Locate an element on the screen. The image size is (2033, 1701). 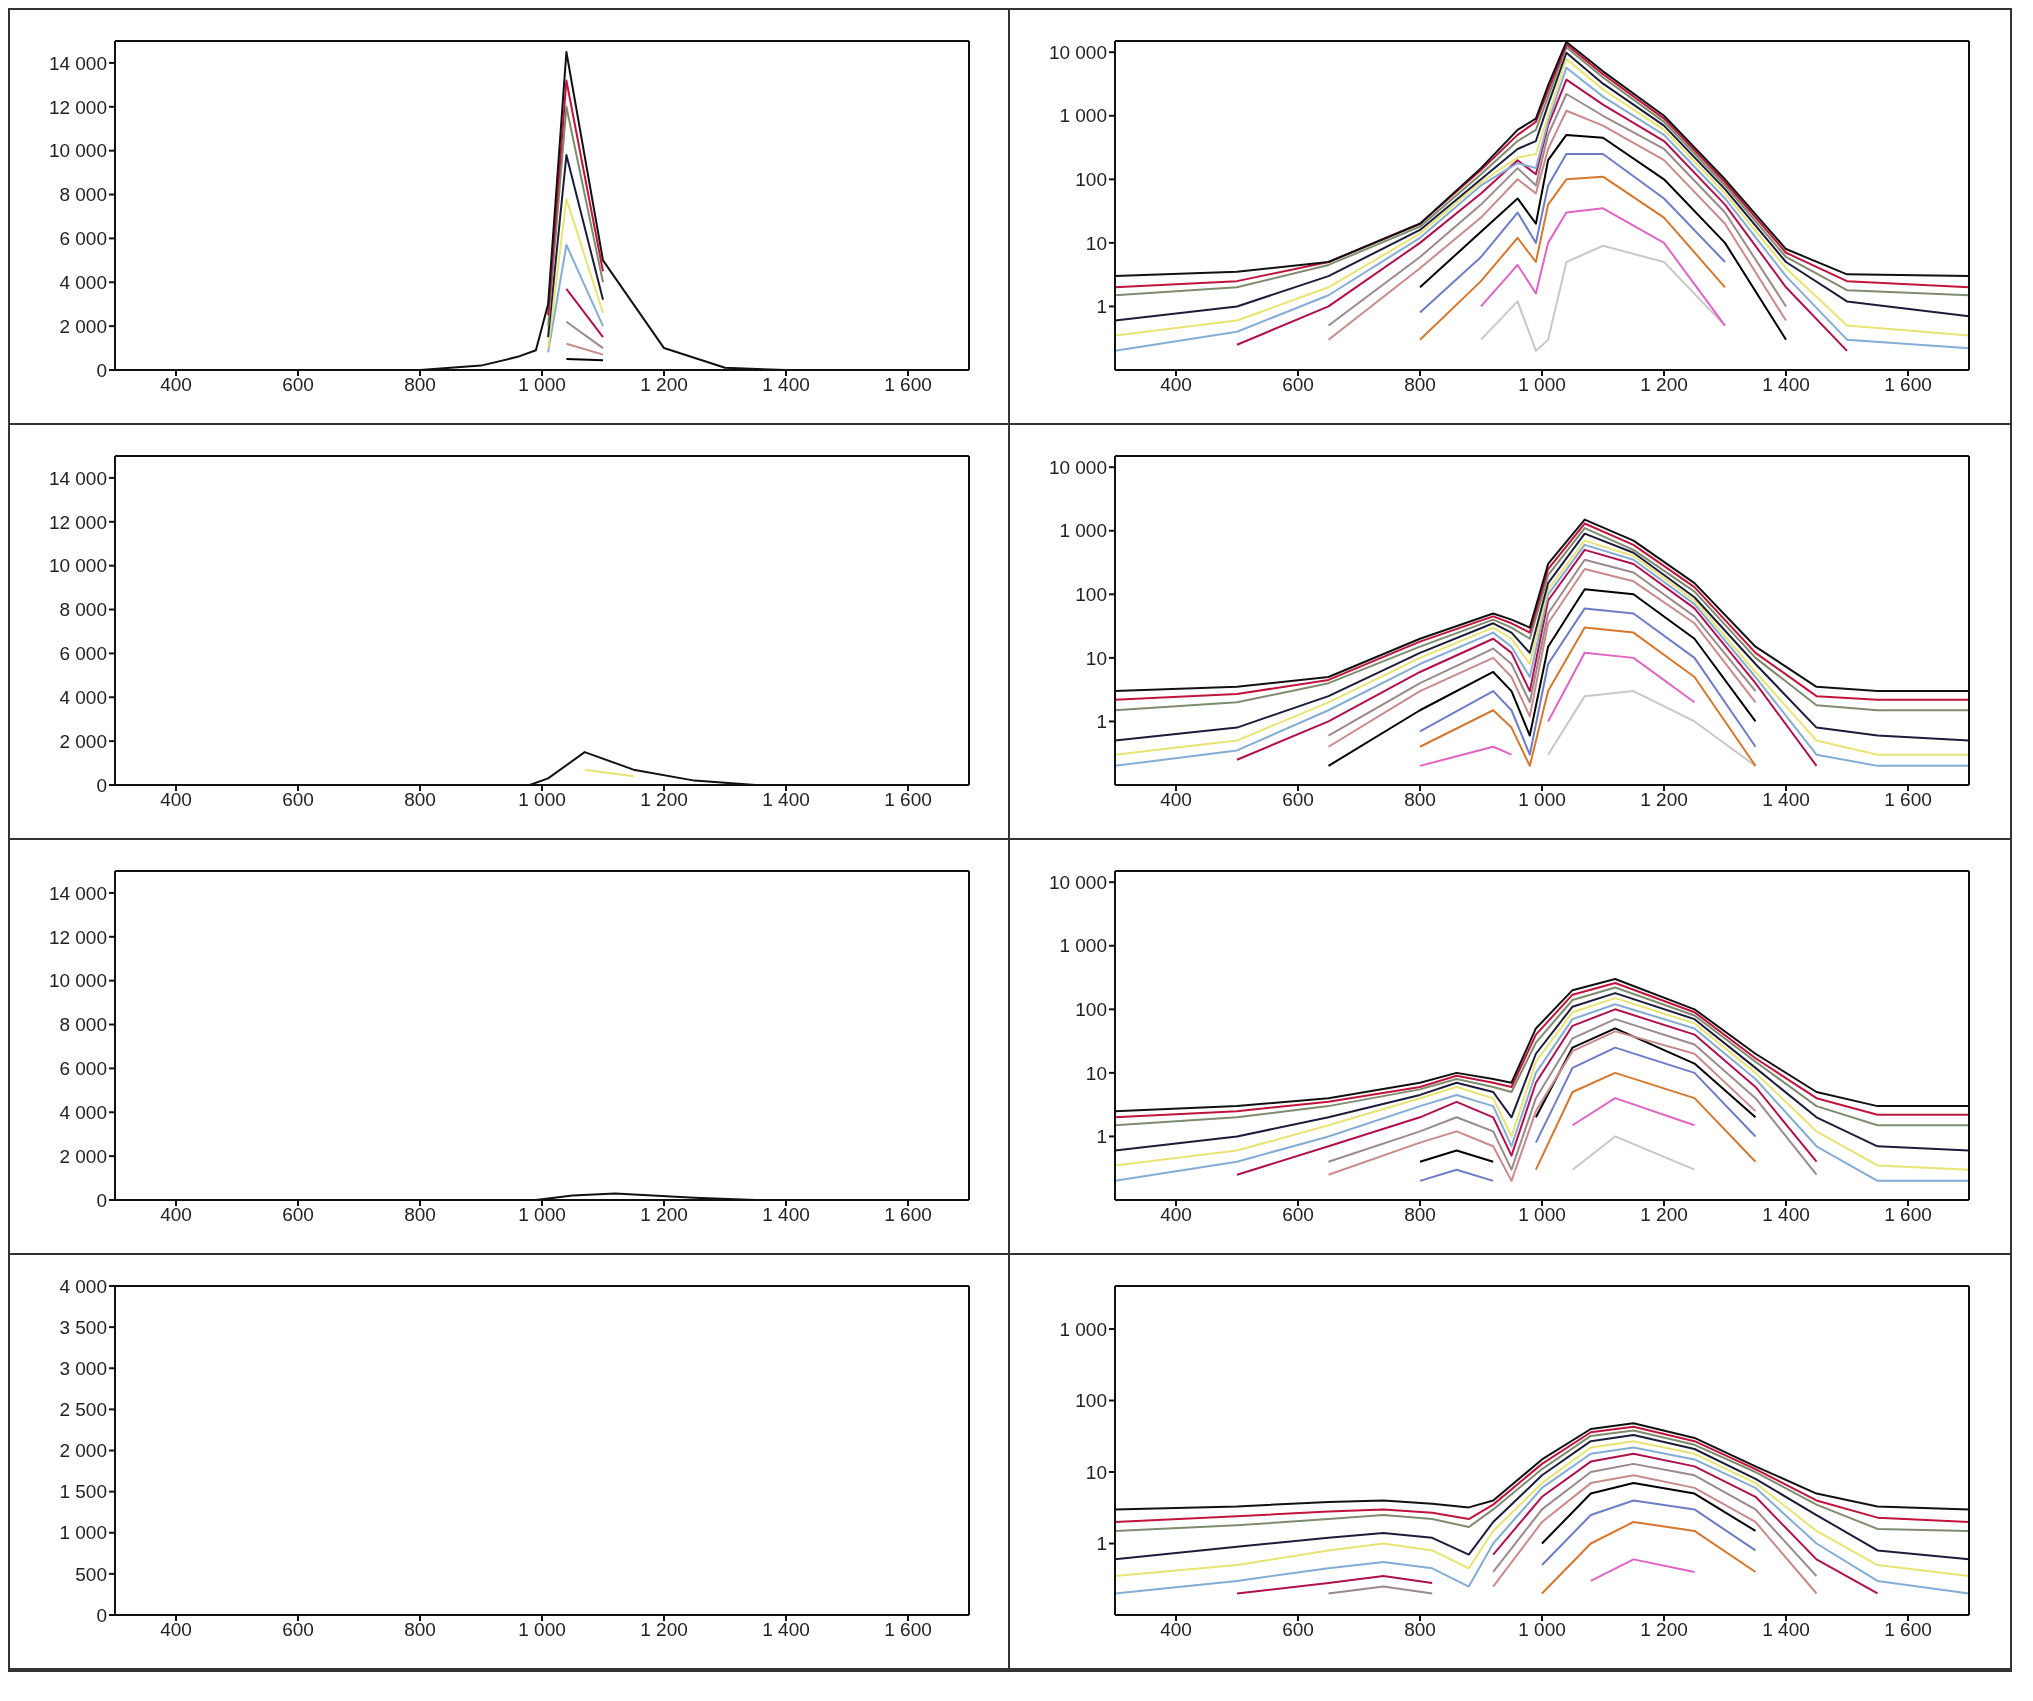
y-tick-label: 3 000 is located at coordinates (83, 1368).